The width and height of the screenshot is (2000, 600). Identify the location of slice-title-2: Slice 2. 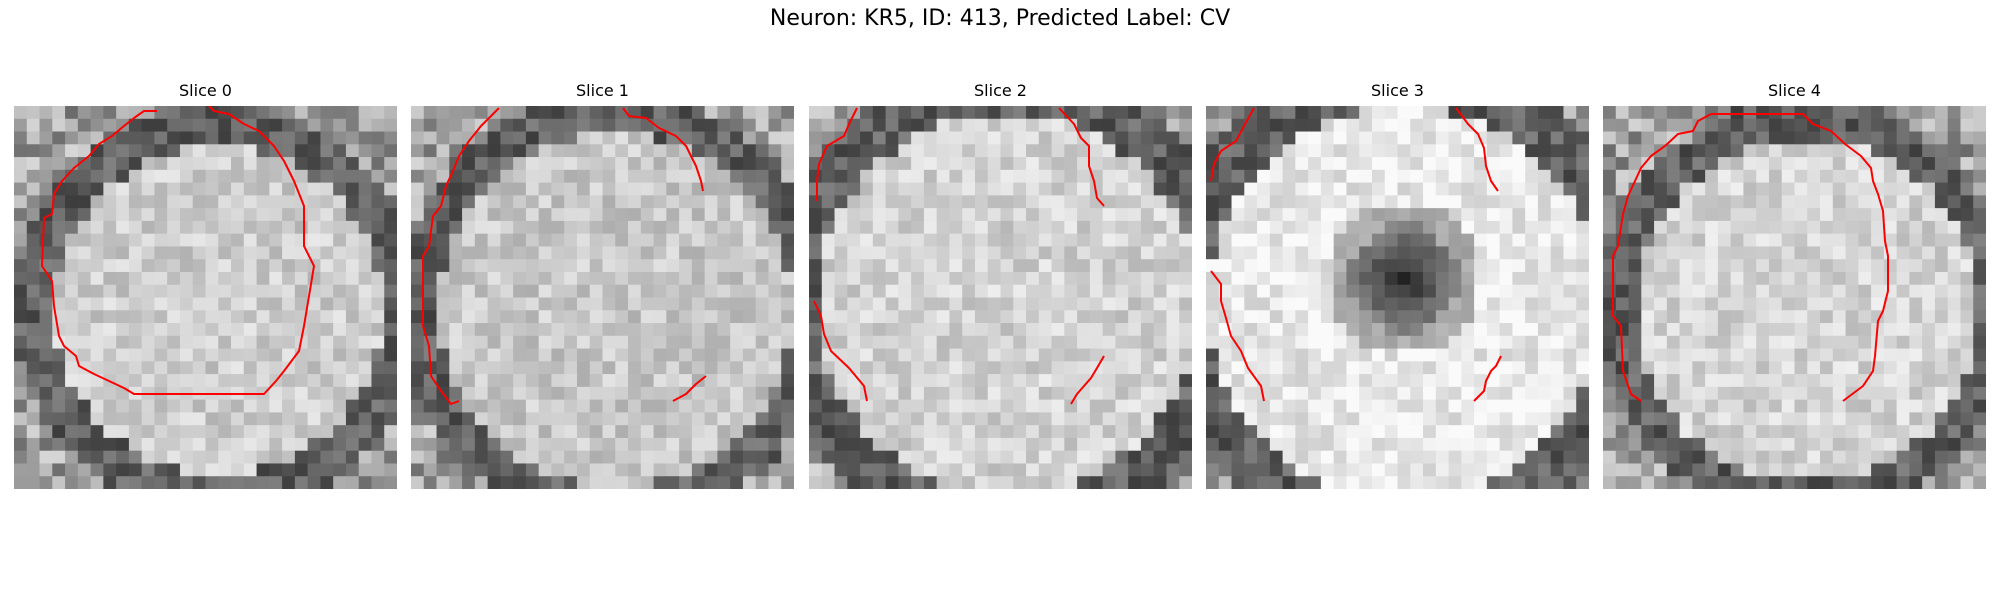
(1000, 90).